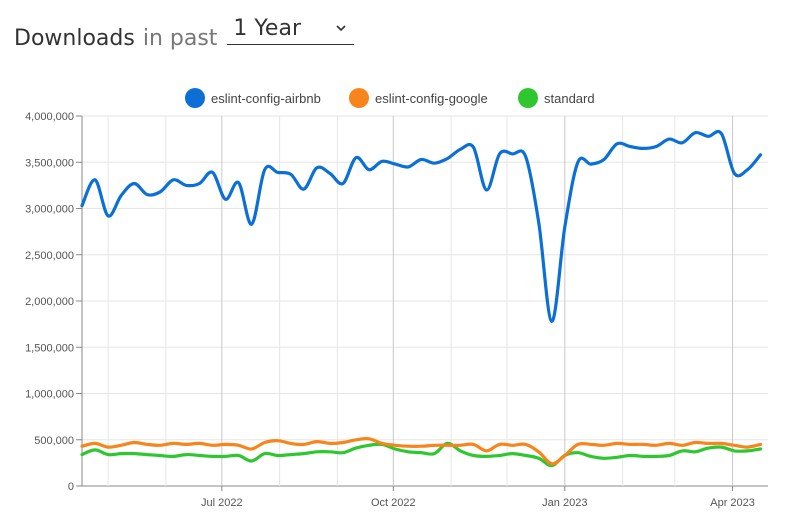 The image size is (797, 521). I want to click on downloads-header: Downloads in past 1 Year, so click(184, 32).